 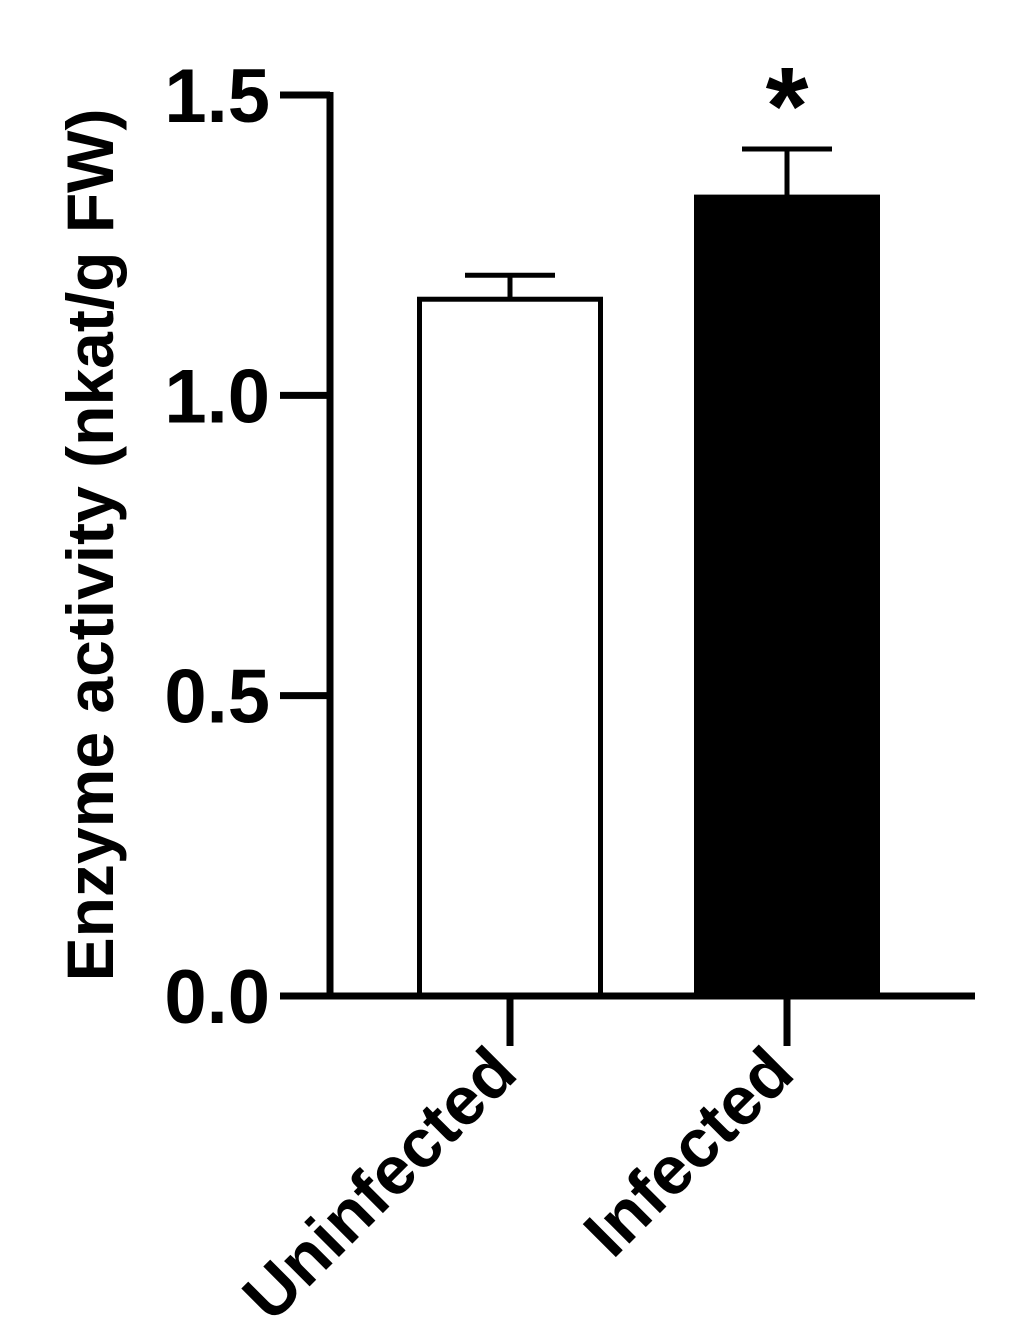 What do you see at coordinates (379, 1176) in the screenshot?
I see `x-tick-label-uninfected: Uninfected` at bounding box center [379, 1176].